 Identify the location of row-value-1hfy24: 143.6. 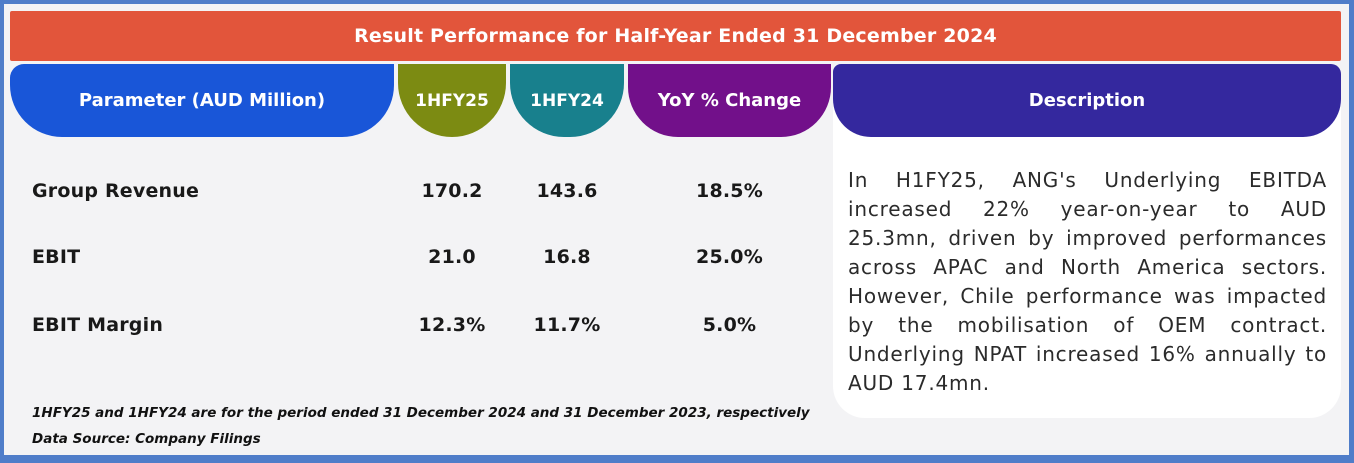
(567, 191).